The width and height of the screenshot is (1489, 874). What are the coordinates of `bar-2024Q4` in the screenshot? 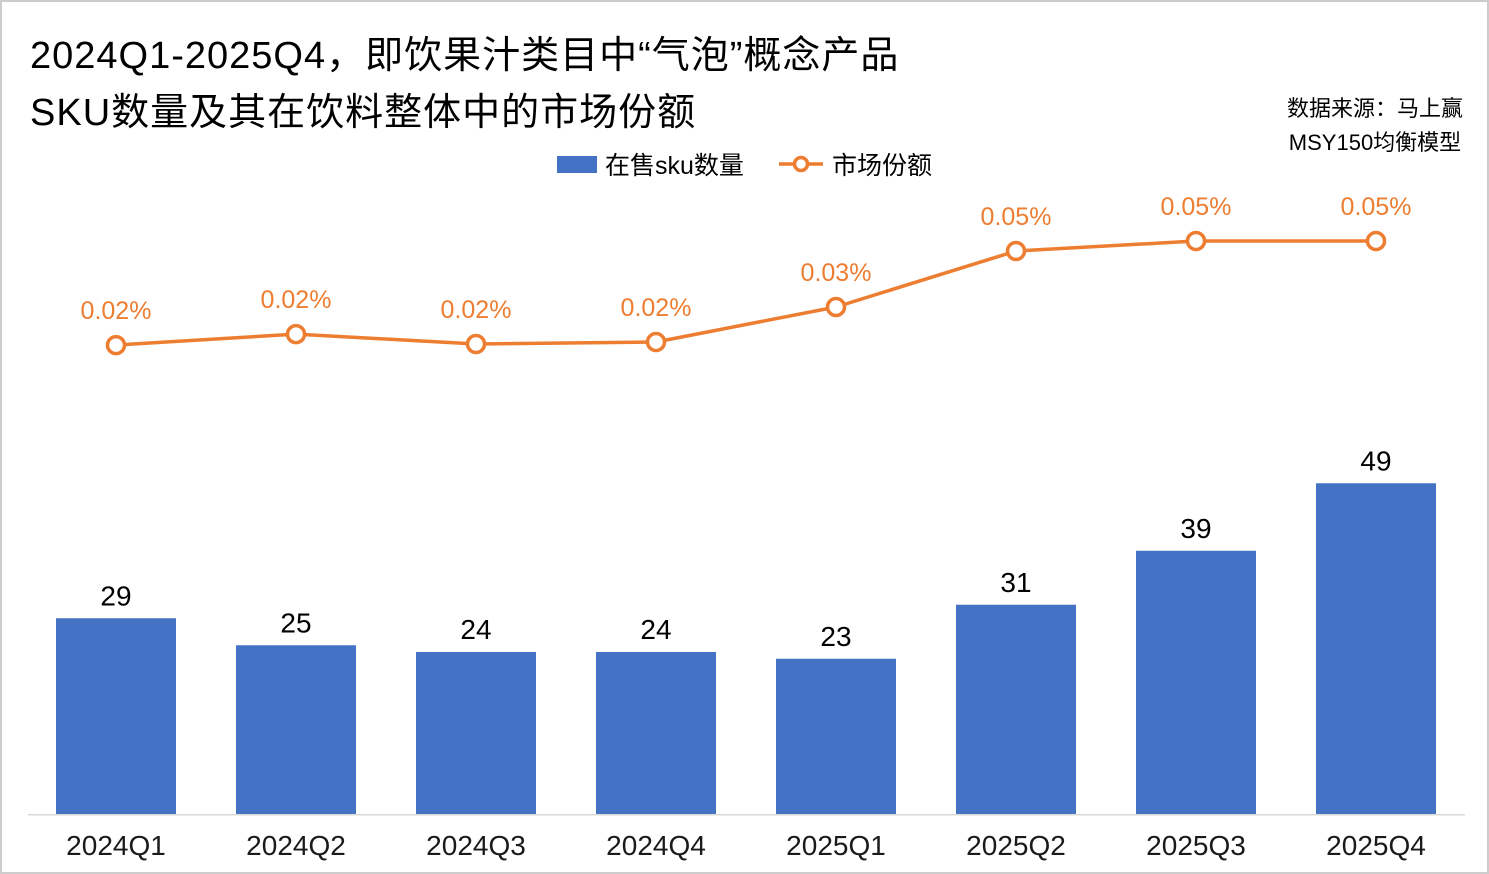 It's located at (656, 733).